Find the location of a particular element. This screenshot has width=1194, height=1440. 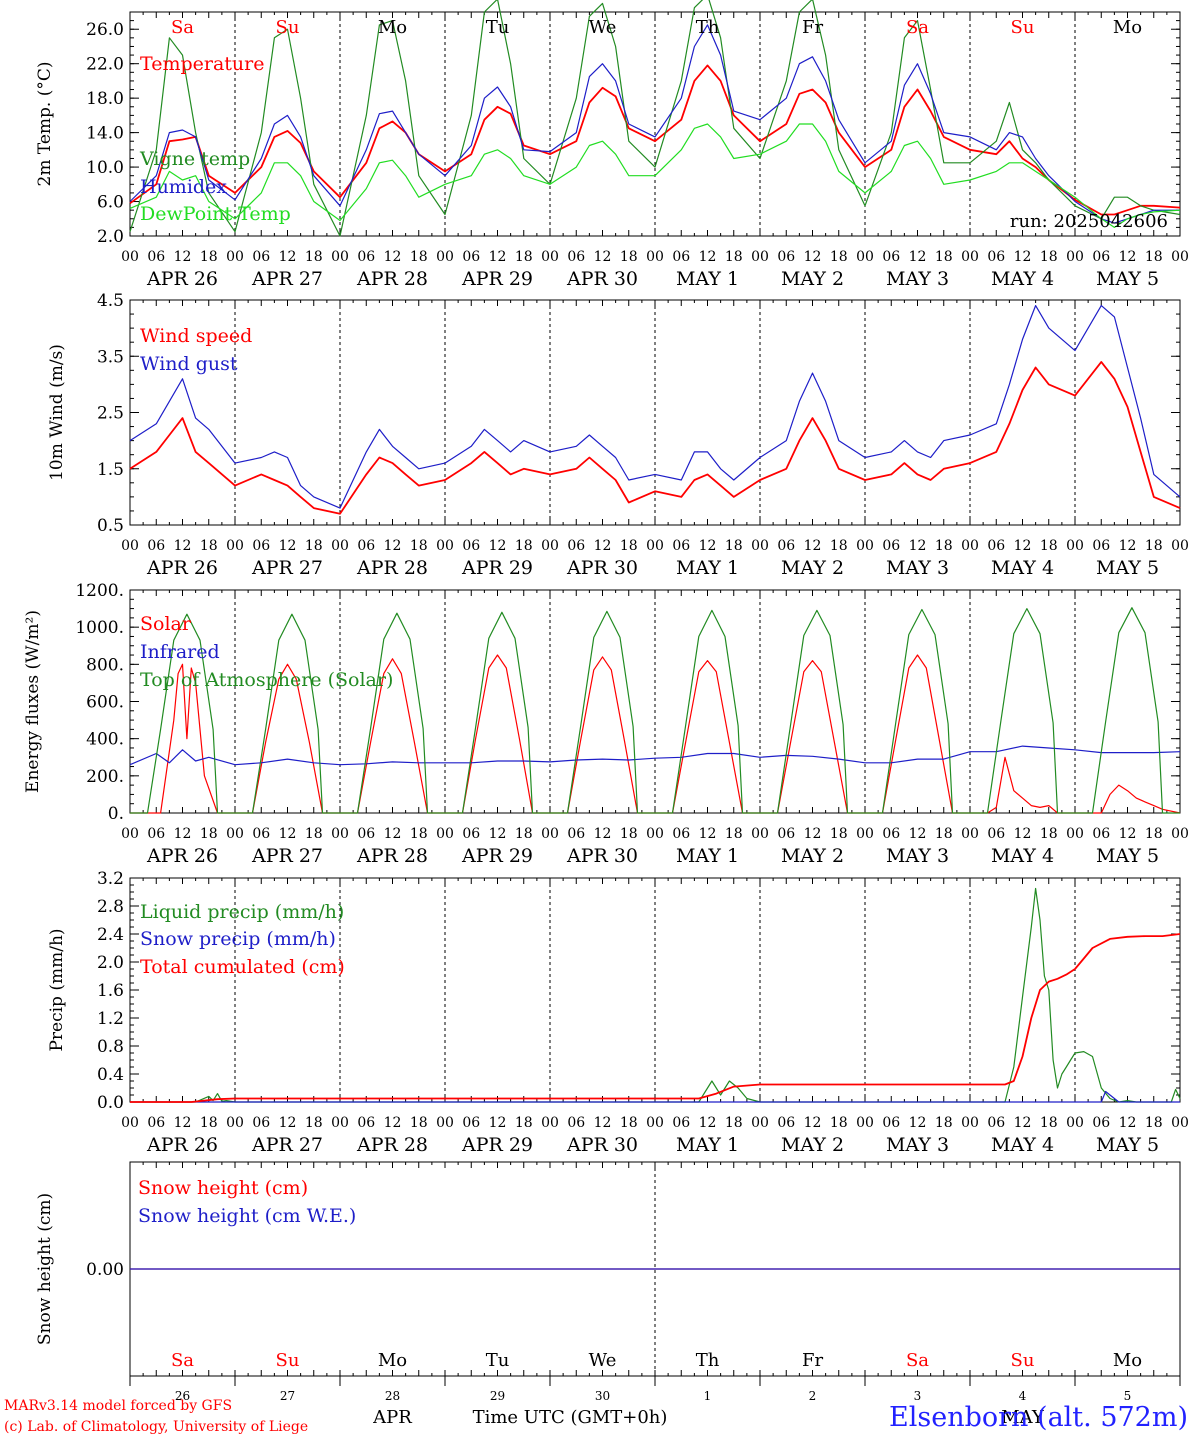

weekday-label: Tu is located at coordinates (498, 27).